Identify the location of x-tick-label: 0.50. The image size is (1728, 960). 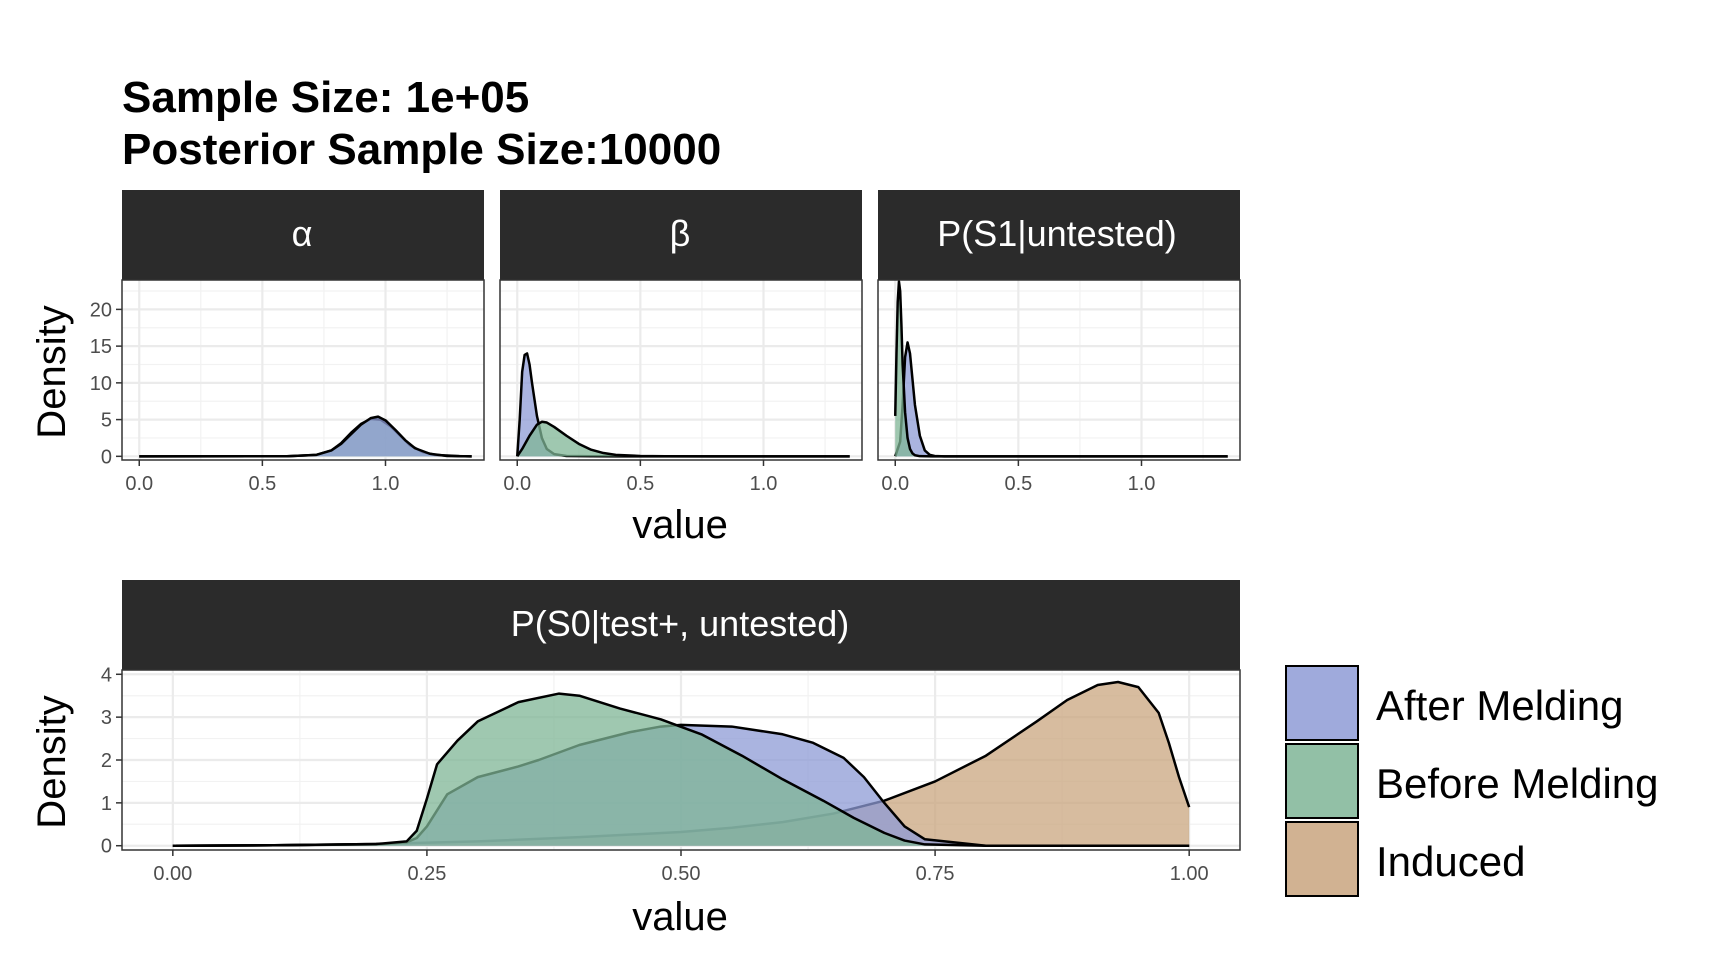
(681, 874).